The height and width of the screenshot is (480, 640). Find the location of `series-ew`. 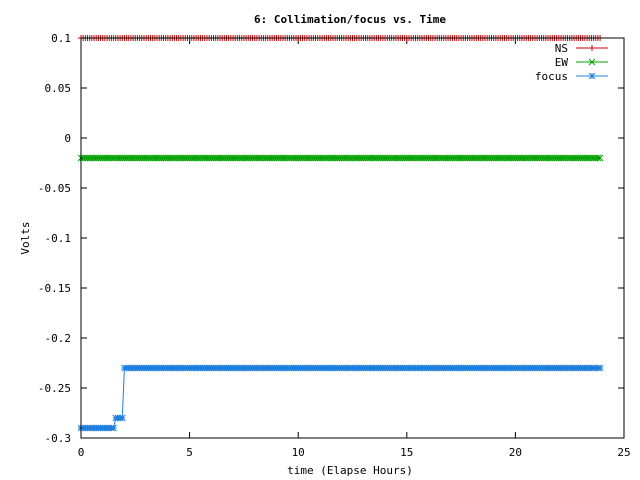

series-ew is located at coordinates (340, 158).